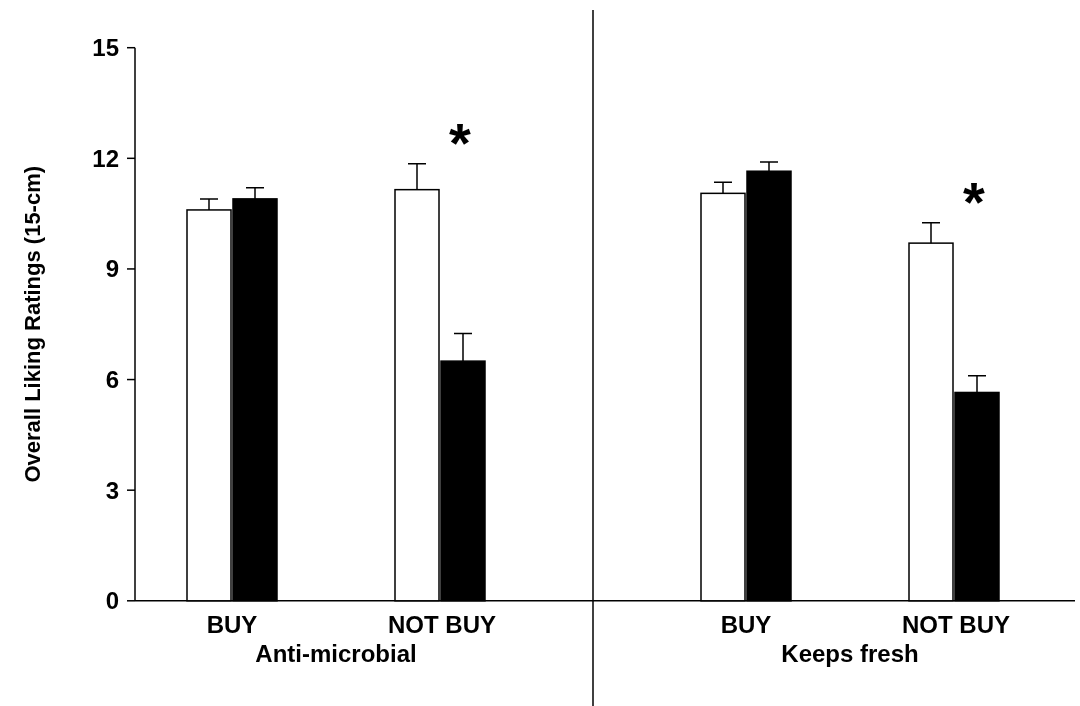 The image size is (1080, 706). What do you see at coordinates (112, 490) in the screenshot?
I see `y-tick-label: 3` at bounding box center [112, 490].